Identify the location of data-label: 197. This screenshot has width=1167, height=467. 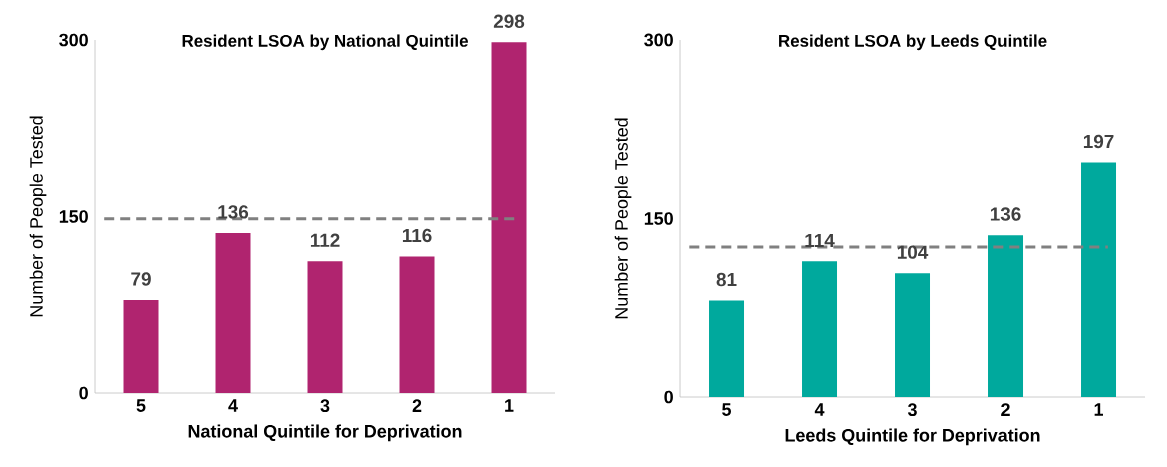
(1098, 141).